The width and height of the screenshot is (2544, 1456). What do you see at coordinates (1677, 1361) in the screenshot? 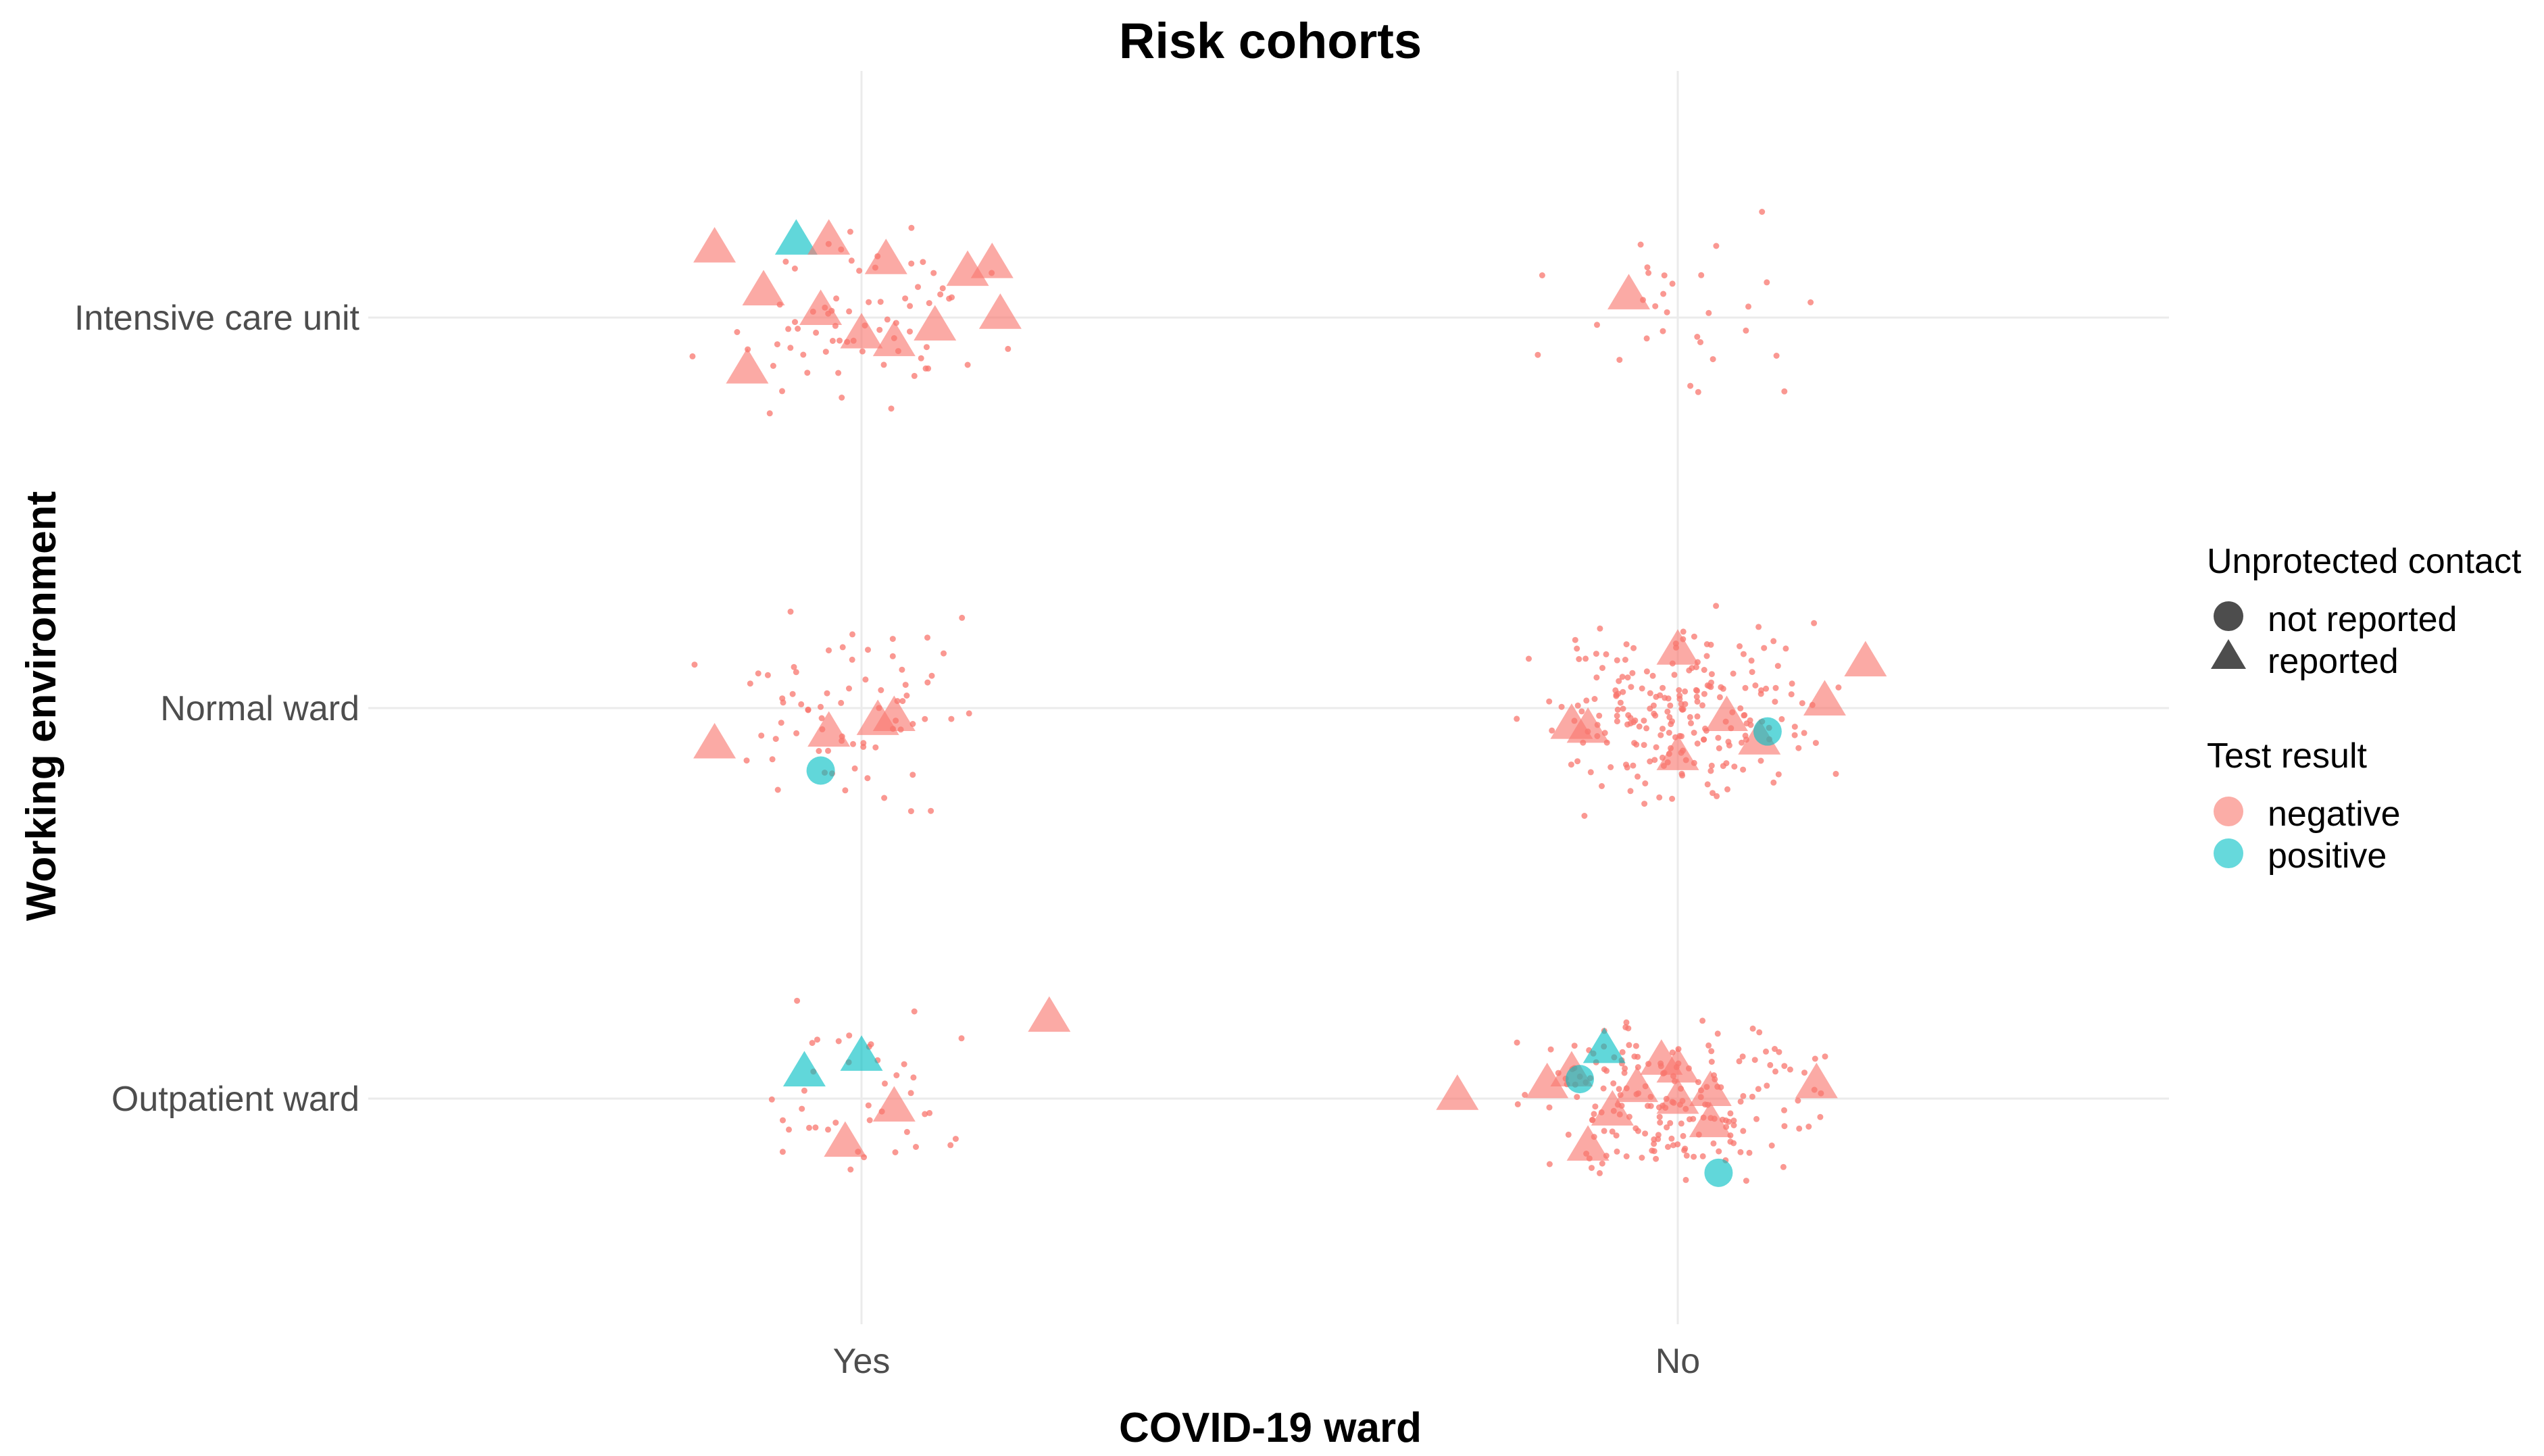
I see `x-tick-label: No` at bounding box center [1677, 1361].